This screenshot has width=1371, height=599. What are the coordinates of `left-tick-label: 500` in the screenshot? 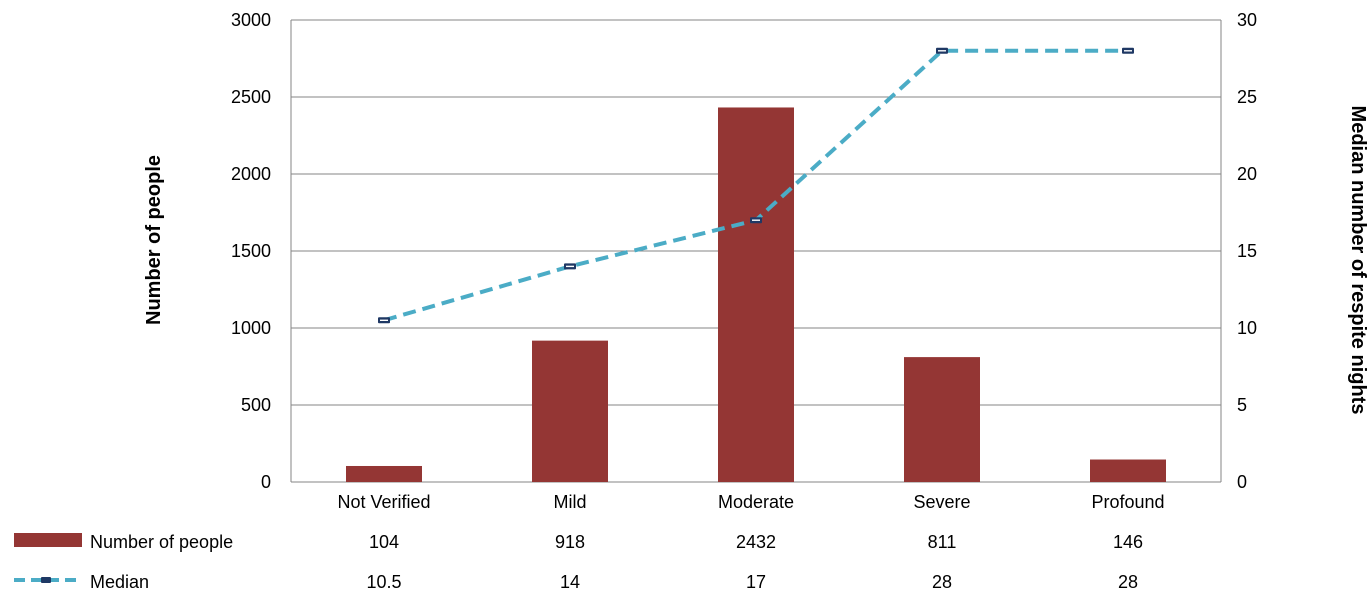 It's located at (256, 405).